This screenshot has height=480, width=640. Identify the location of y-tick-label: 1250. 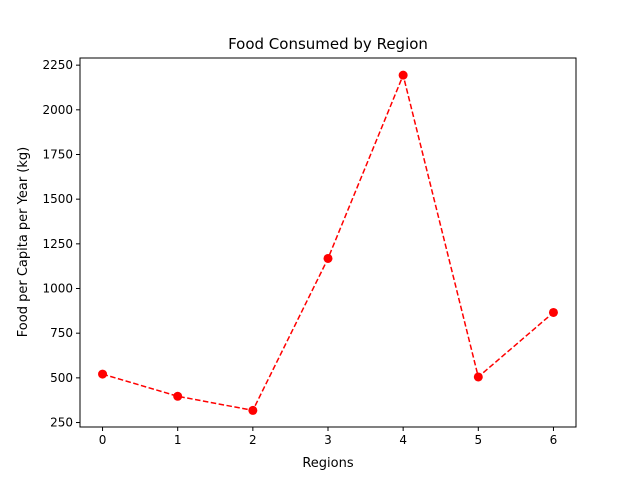
(57, 244).